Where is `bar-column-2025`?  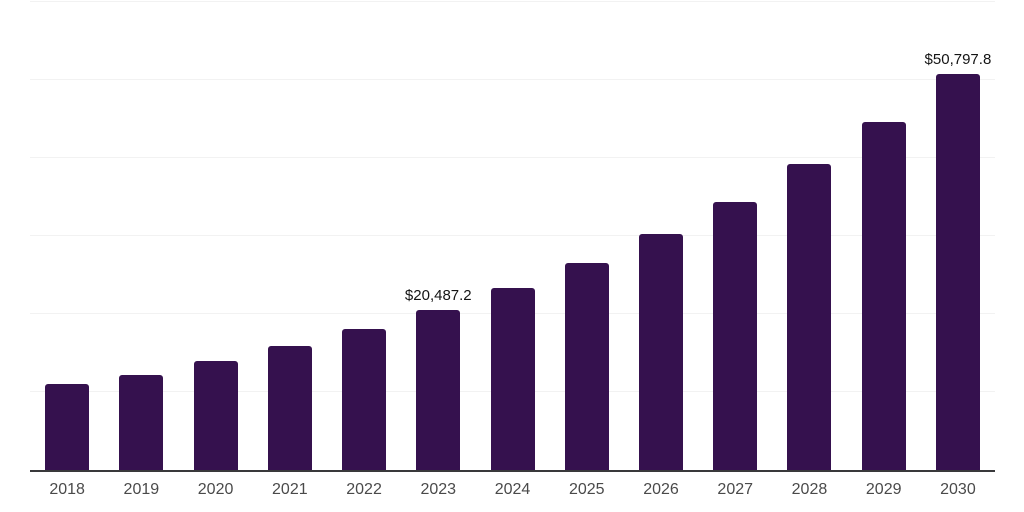 bar-column-2025 is located at coordinates (587, 236).